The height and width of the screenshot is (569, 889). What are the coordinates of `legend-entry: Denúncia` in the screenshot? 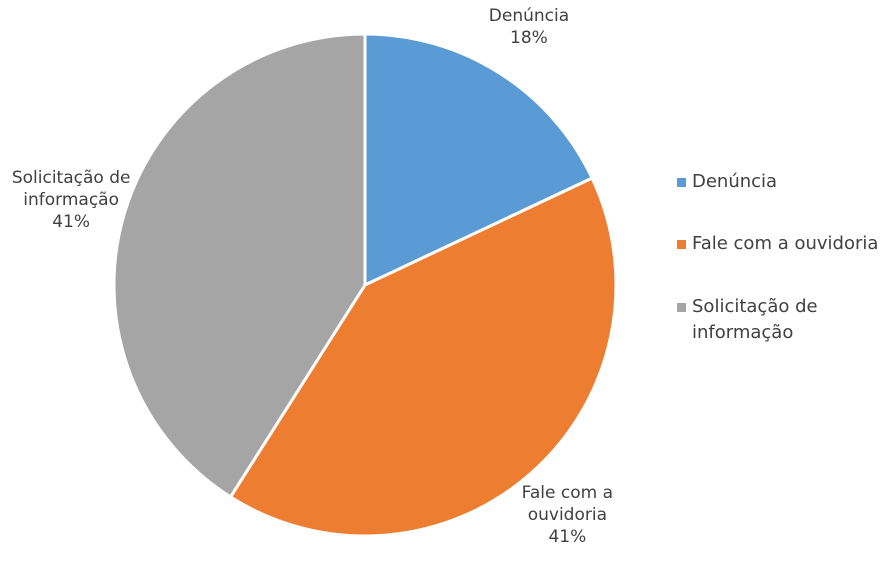 It's located at (783, 182).